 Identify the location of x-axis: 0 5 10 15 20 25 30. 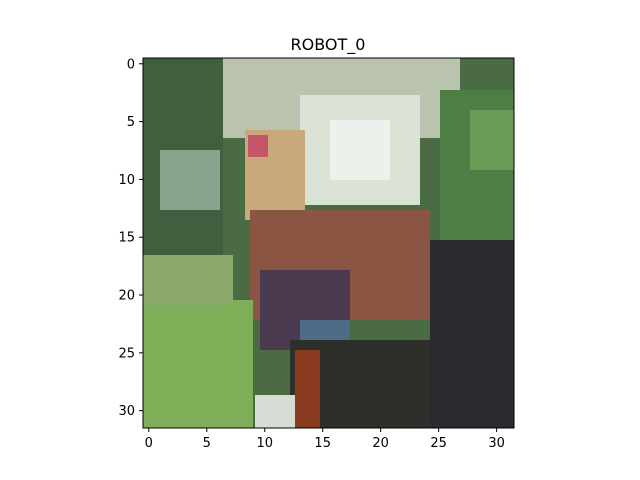
(325, 439).